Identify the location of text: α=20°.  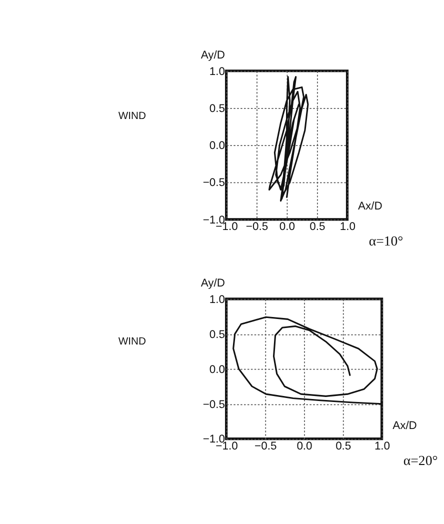
(420, 460).